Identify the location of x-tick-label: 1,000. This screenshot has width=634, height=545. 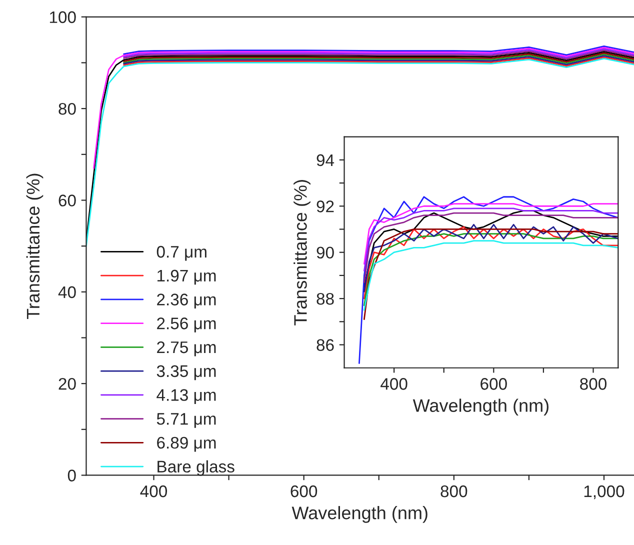
(604, 492).